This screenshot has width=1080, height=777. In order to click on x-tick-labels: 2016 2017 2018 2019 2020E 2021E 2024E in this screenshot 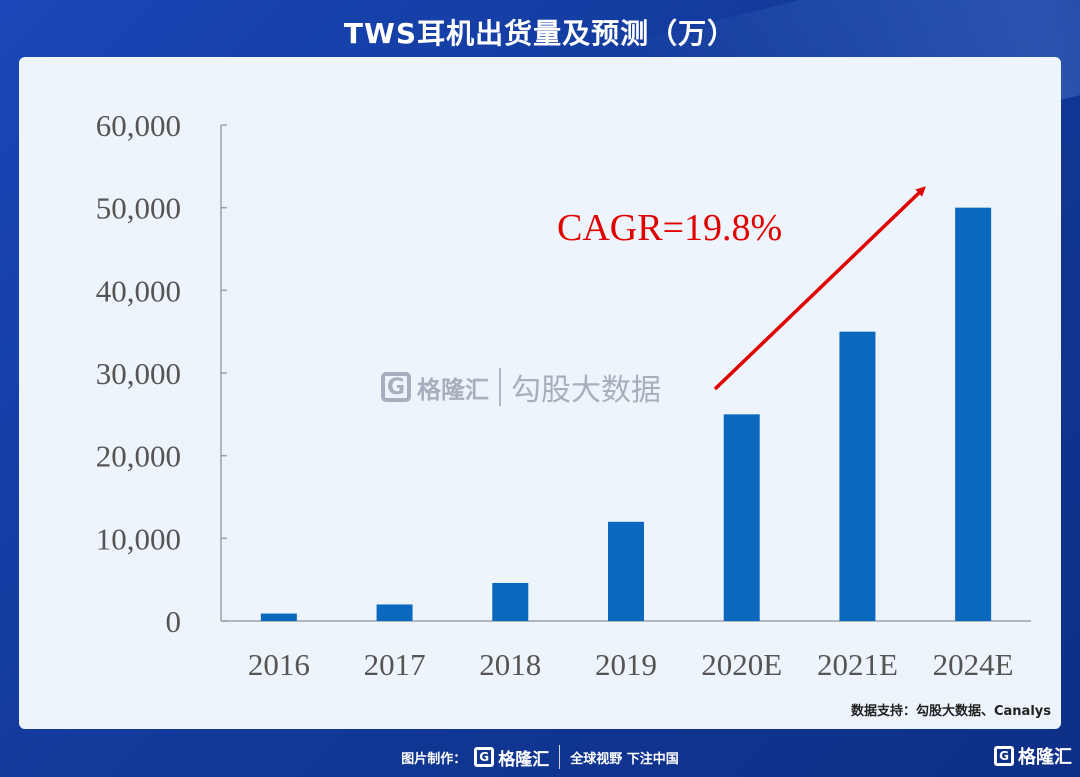, I will do `click(631, 664)`.